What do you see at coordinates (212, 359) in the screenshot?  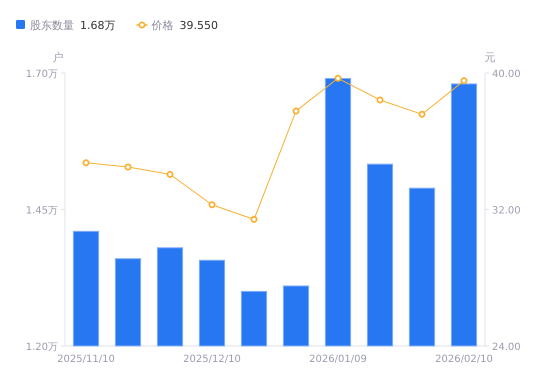 I see `x-tick-label: 2025/12/10` at bounding box center [212, 359].